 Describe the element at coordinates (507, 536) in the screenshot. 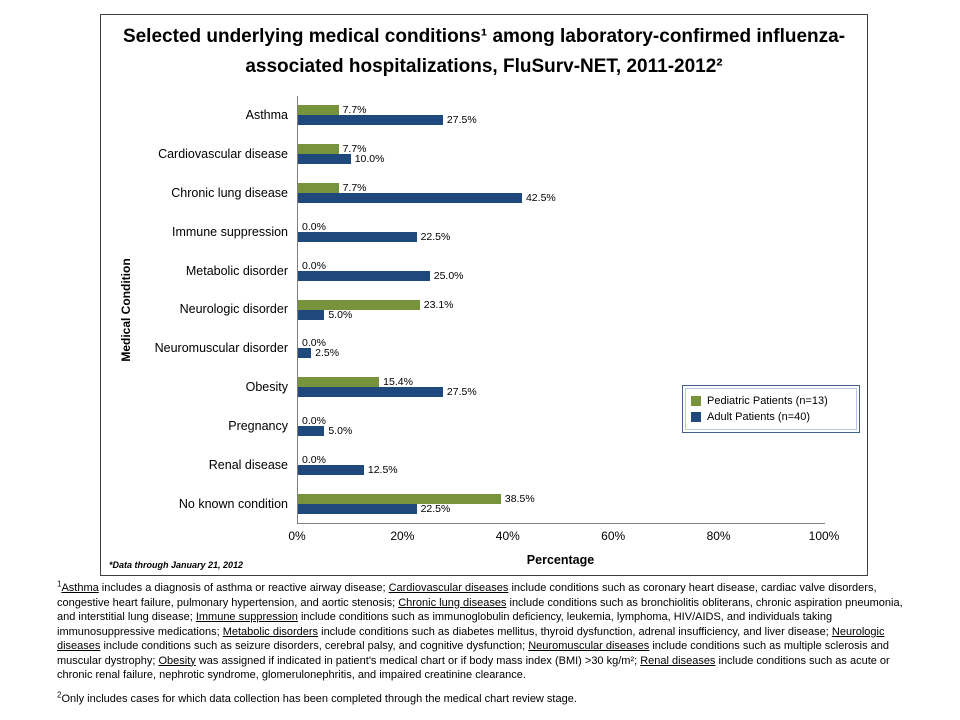

I see `x-tick-label: 40%` at that location.